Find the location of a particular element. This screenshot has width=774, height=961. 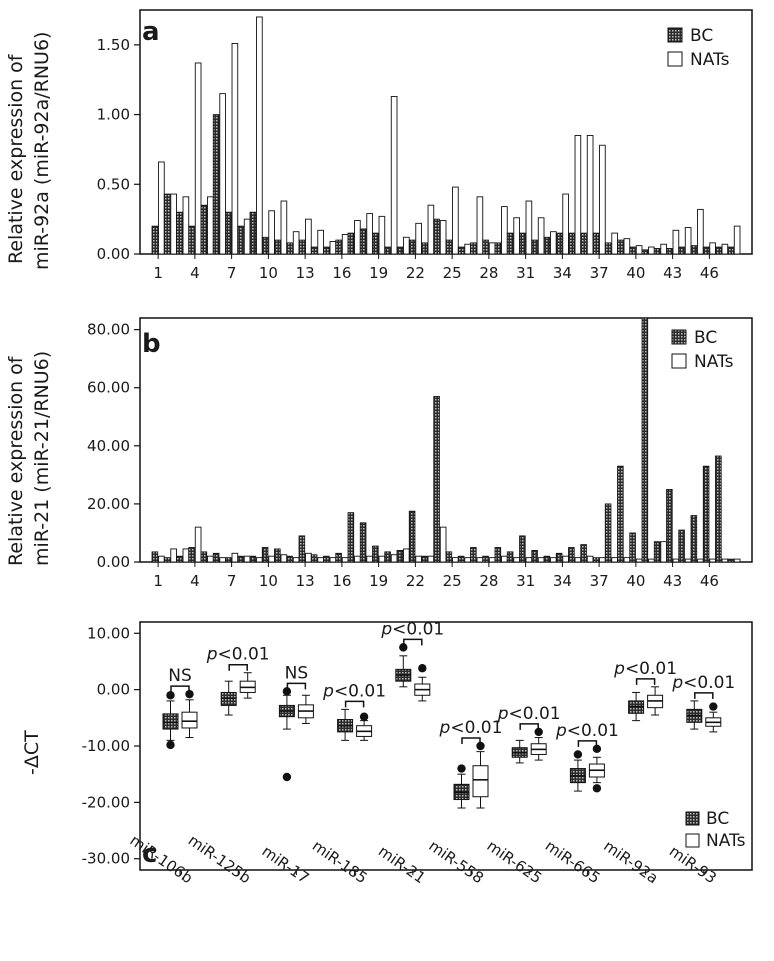

y-tick-label: 1.50 is located at coordinates (113, 45).